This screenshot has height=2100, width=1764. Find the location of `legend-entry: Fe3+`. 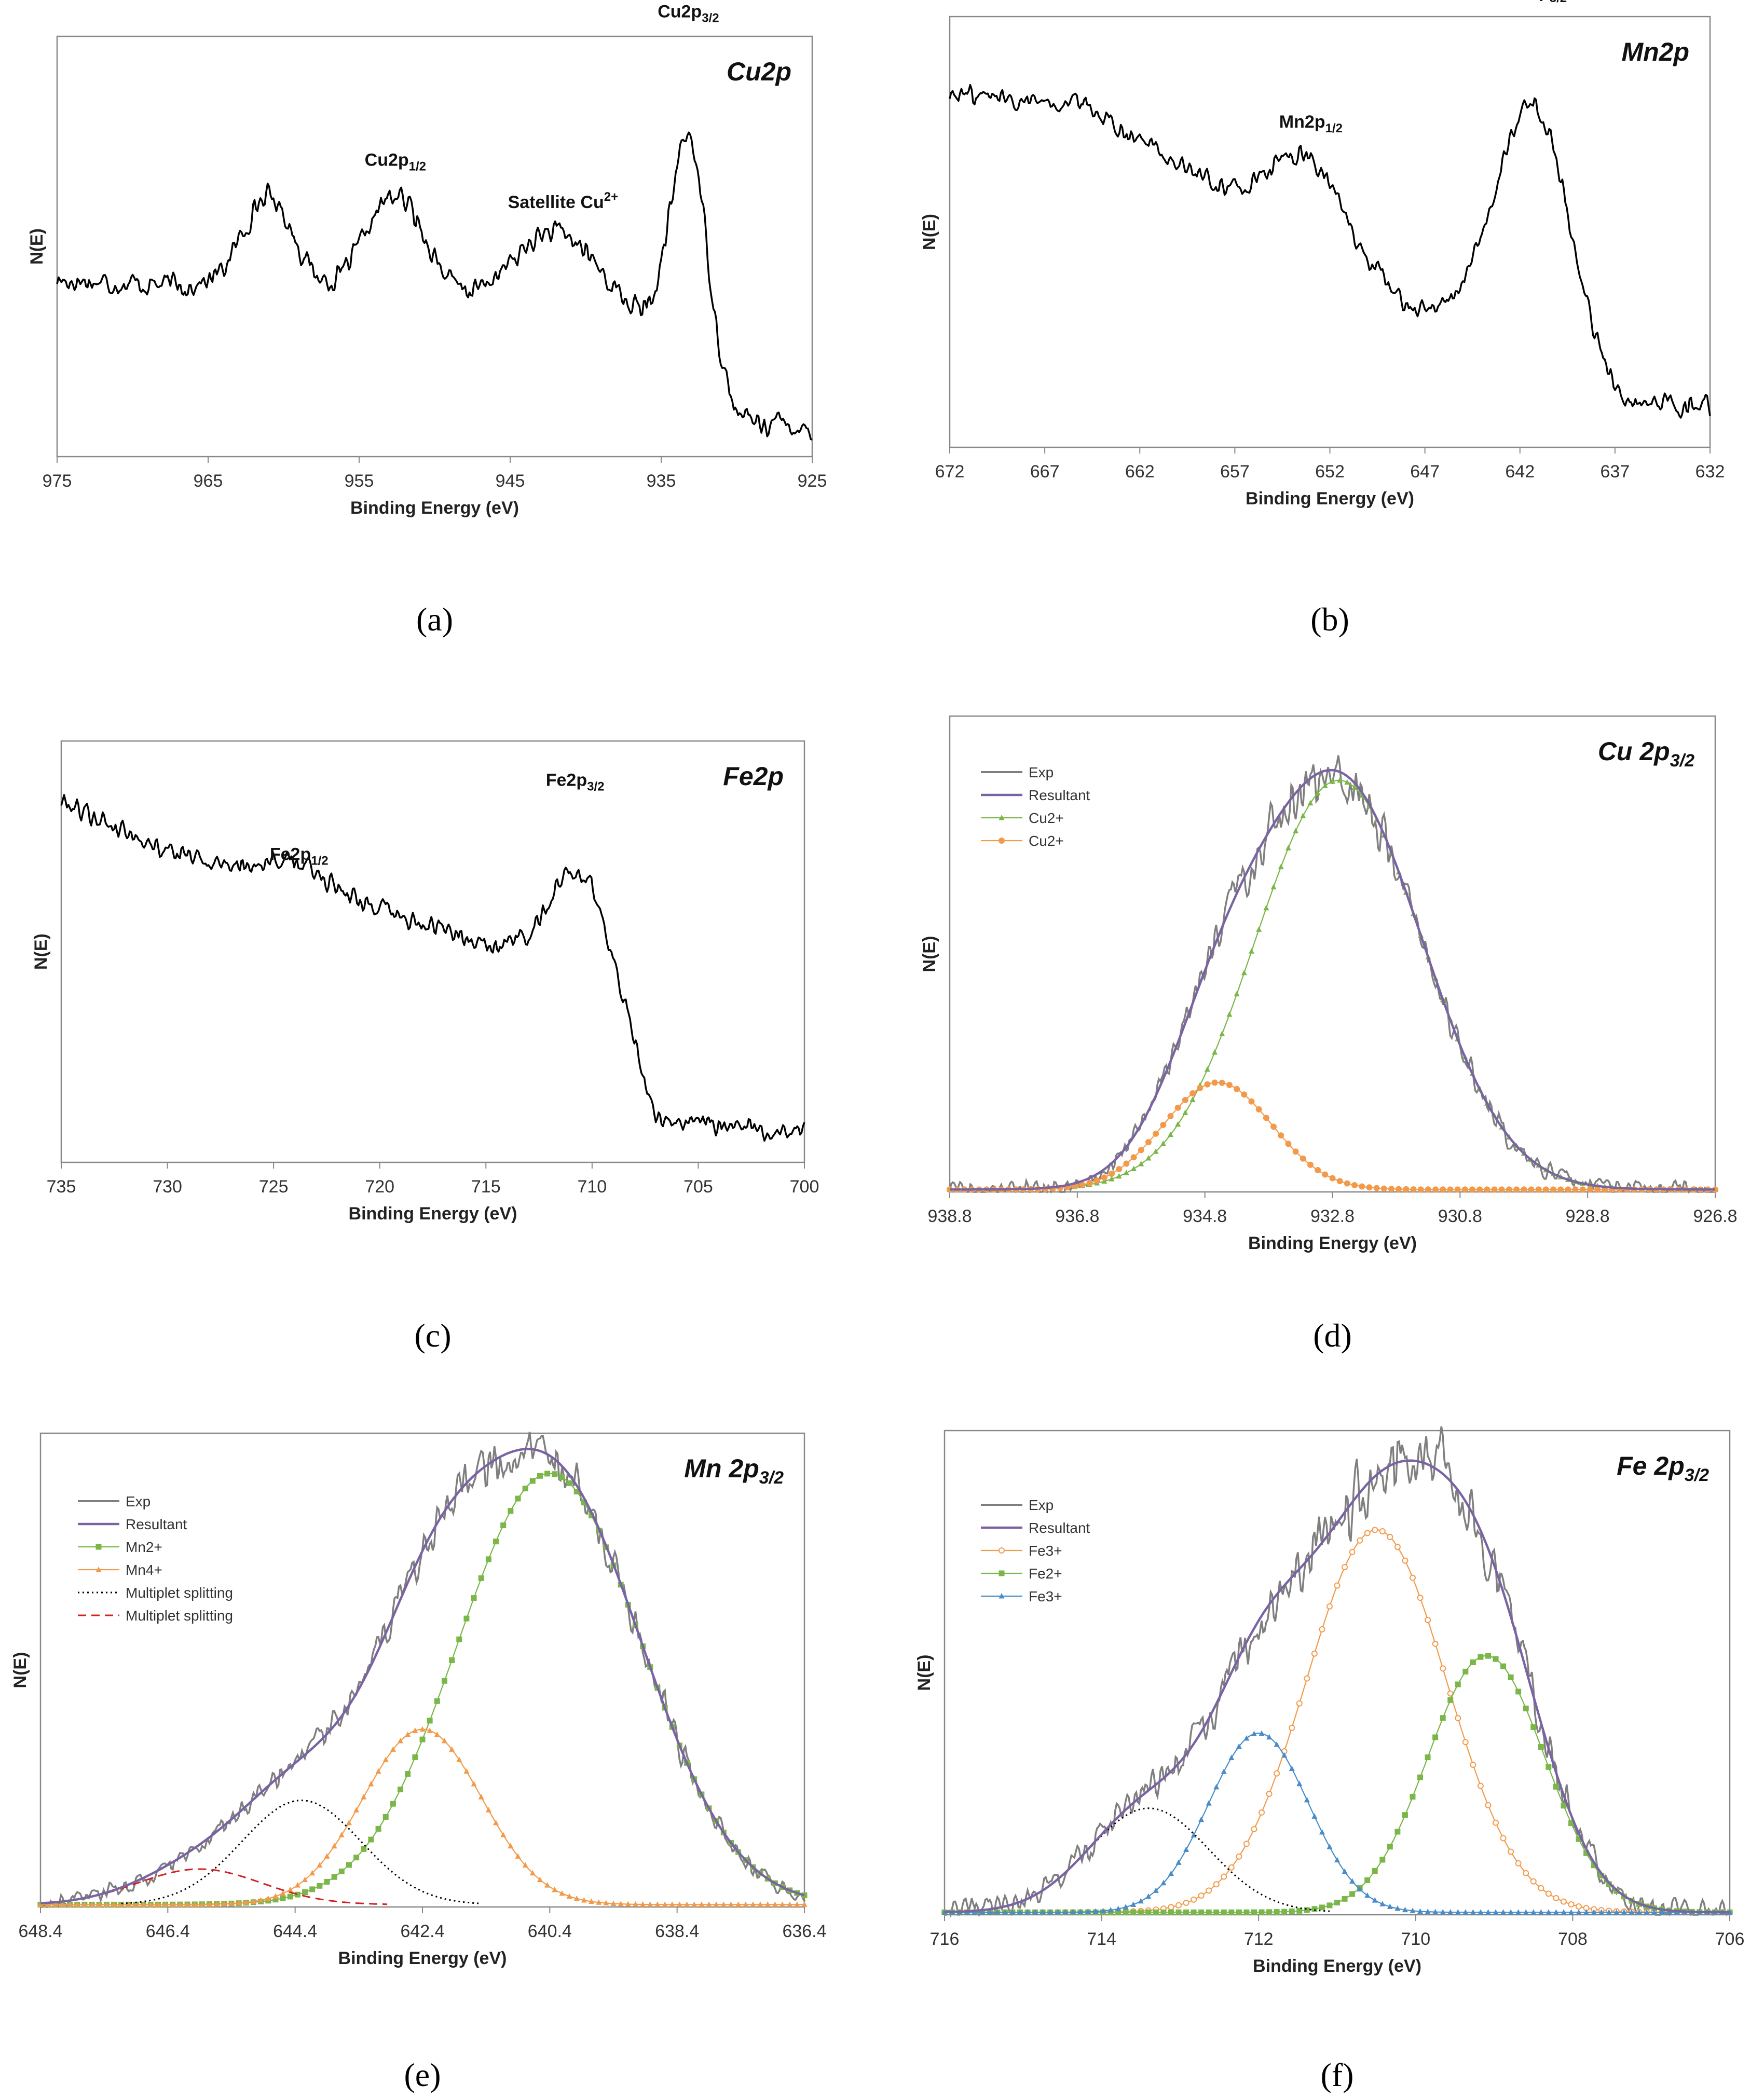

legend-entry: Fe3+ is located at coordinates (1022, 1551).